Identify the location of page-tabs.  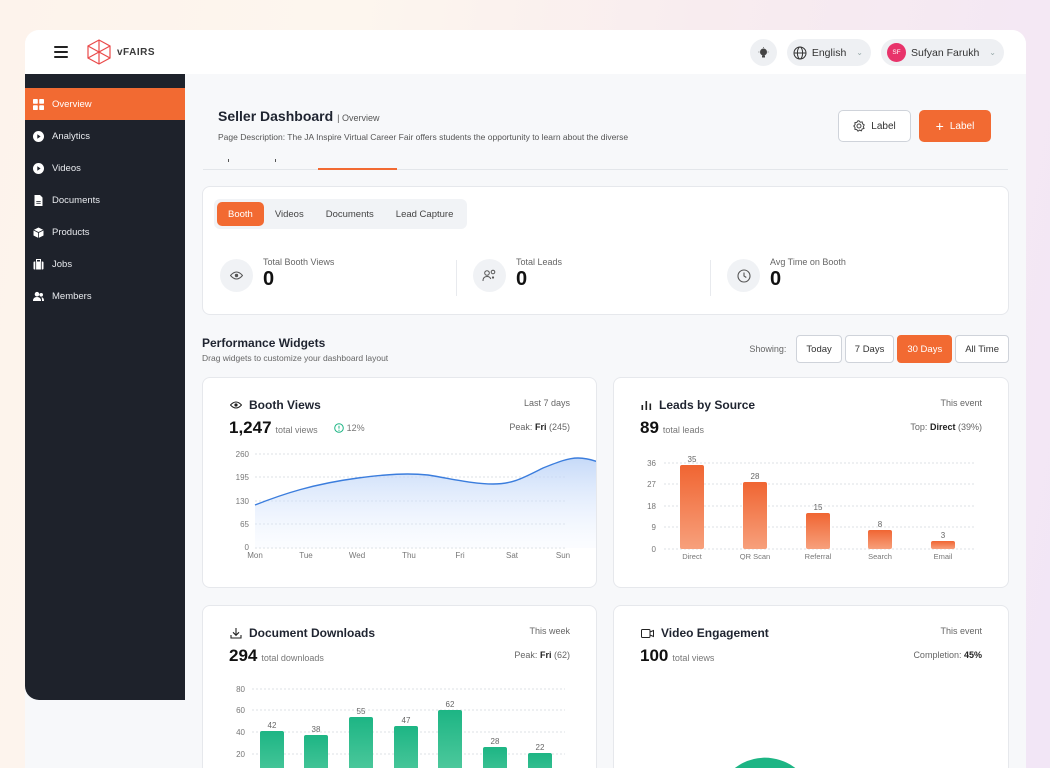
(605, 164).